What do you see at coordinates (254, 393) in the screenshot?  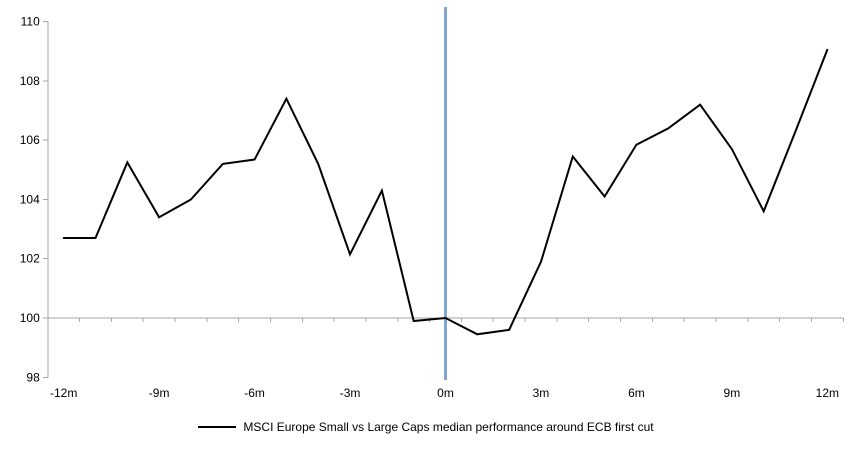 I see `x-axis-label: -6m` at bounding box center [254, 393].